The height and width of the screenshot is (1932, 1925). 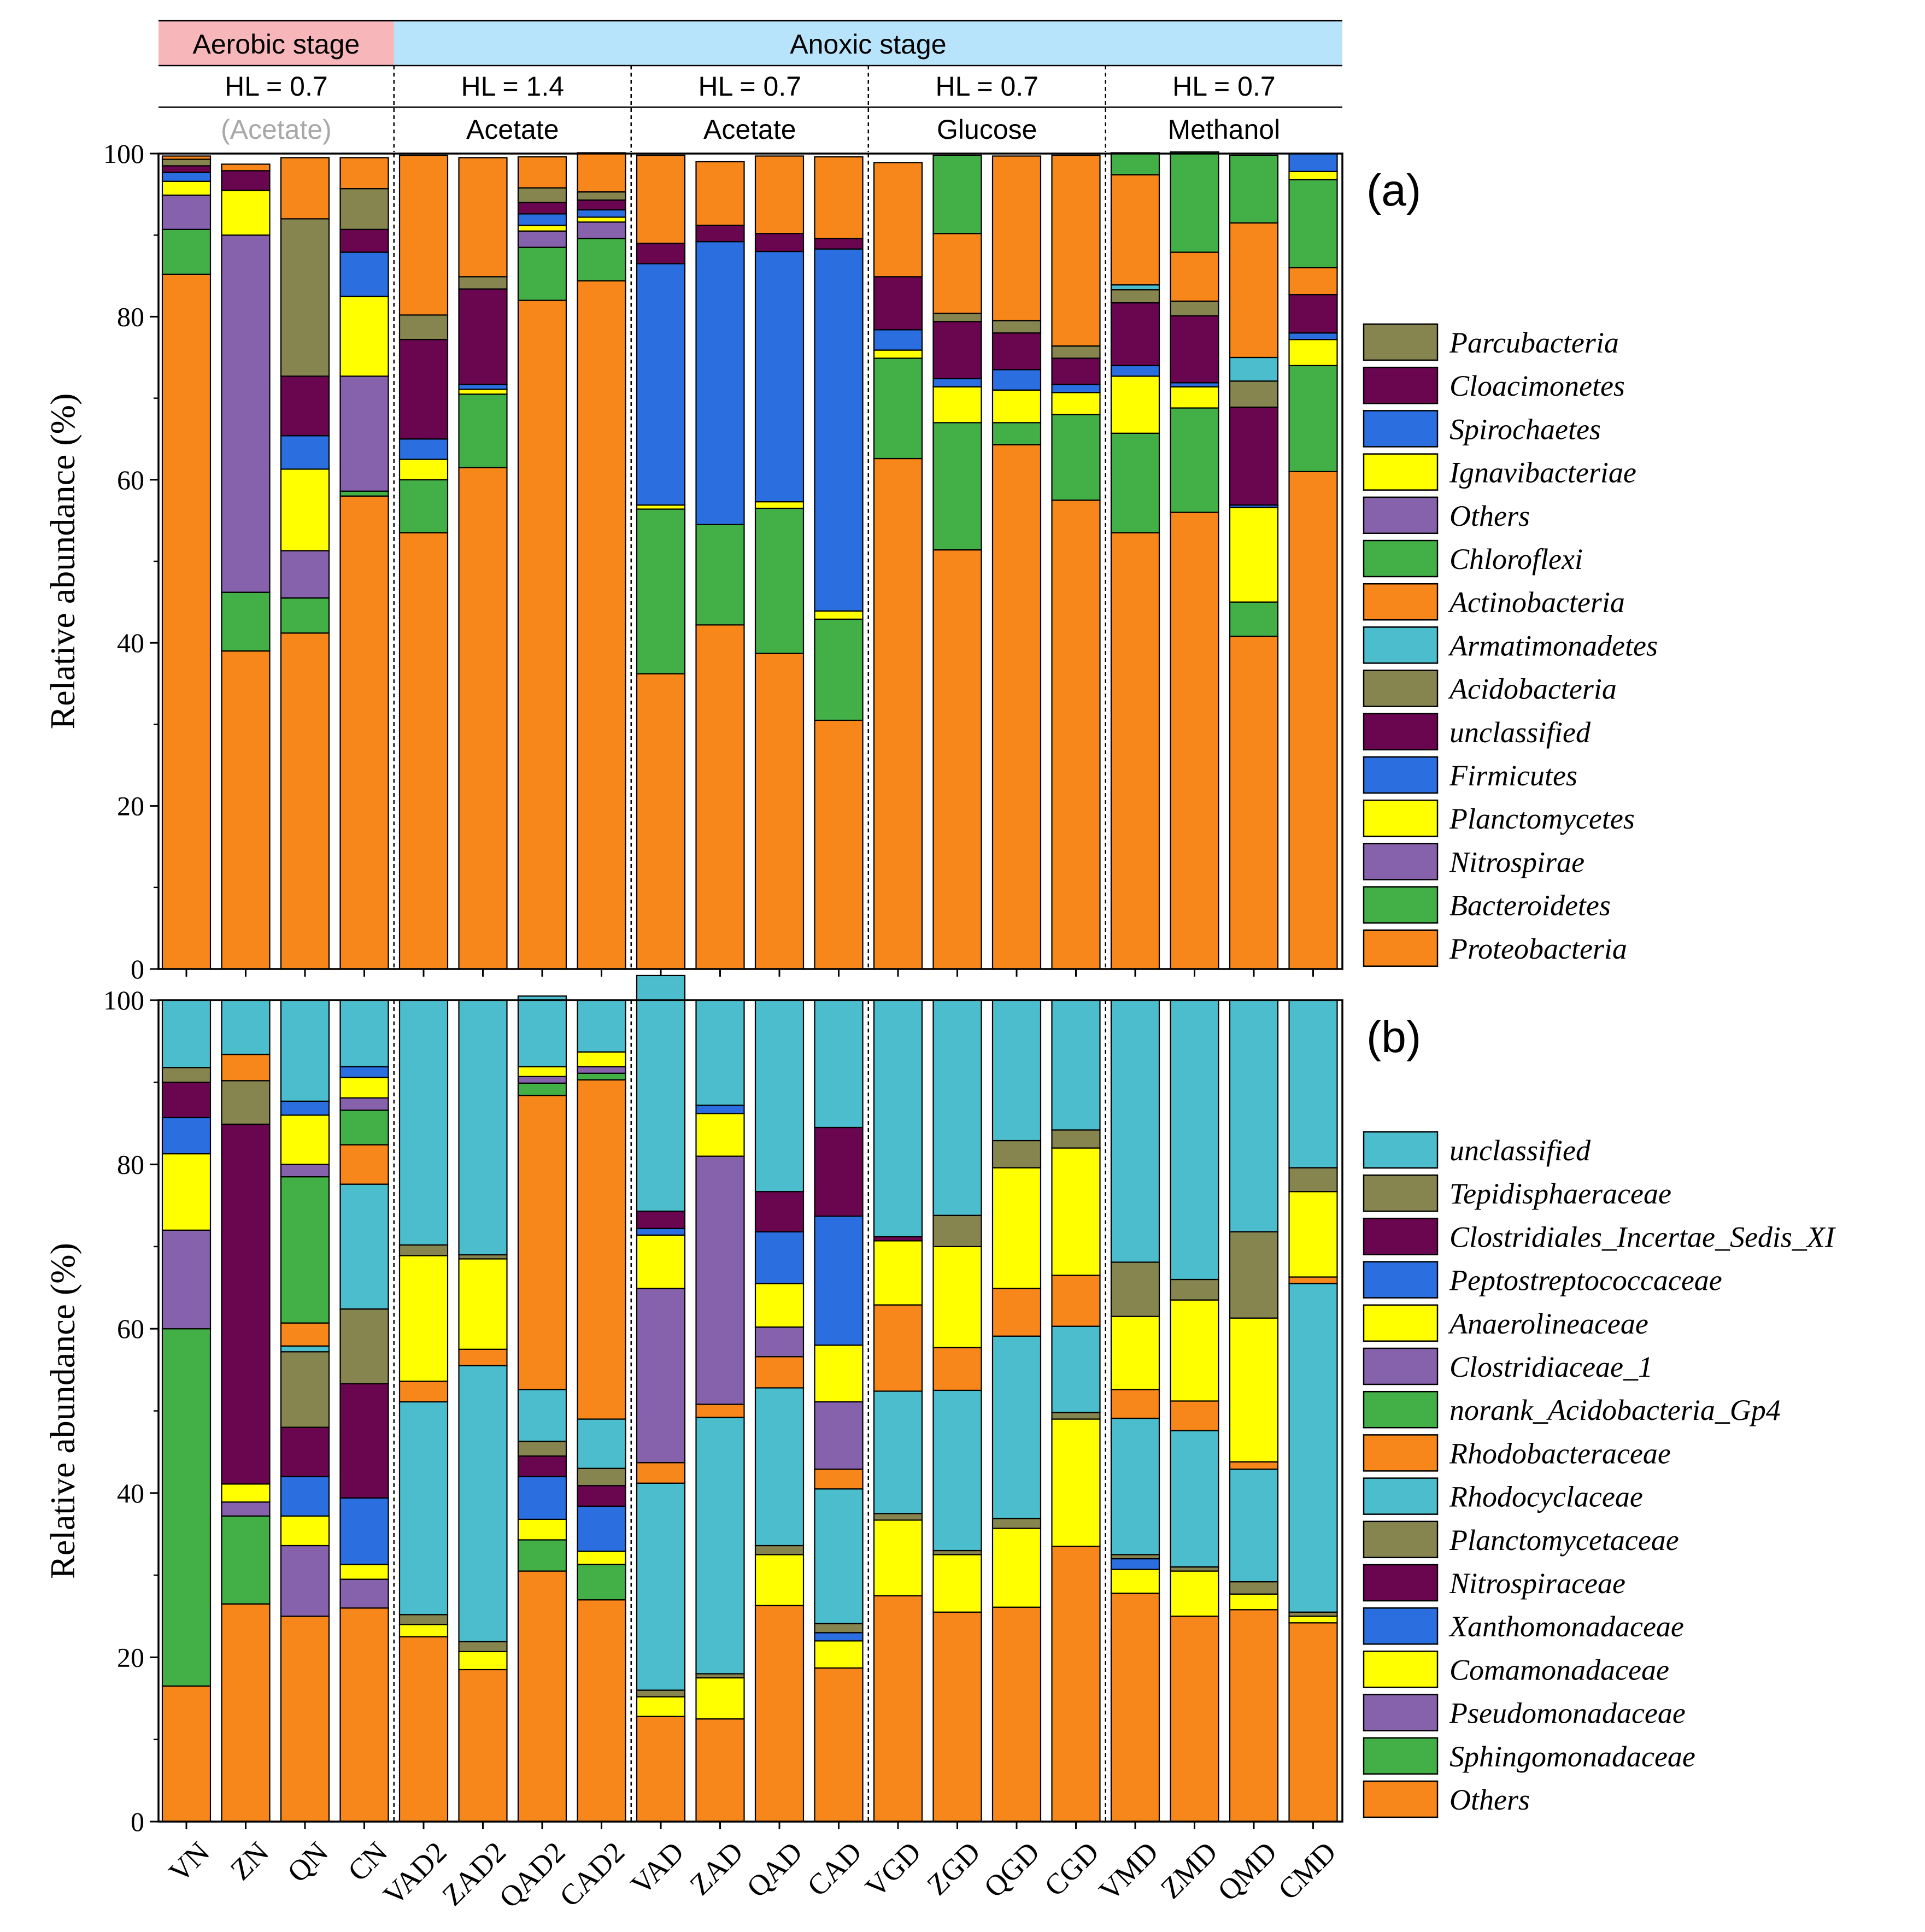 What do you see at coordinates (1551, 1366) in the screenshot?
I see `legend-label-clostridiaceae-1: Clostridiaceae_1` at bounding box center [1551, 1366].